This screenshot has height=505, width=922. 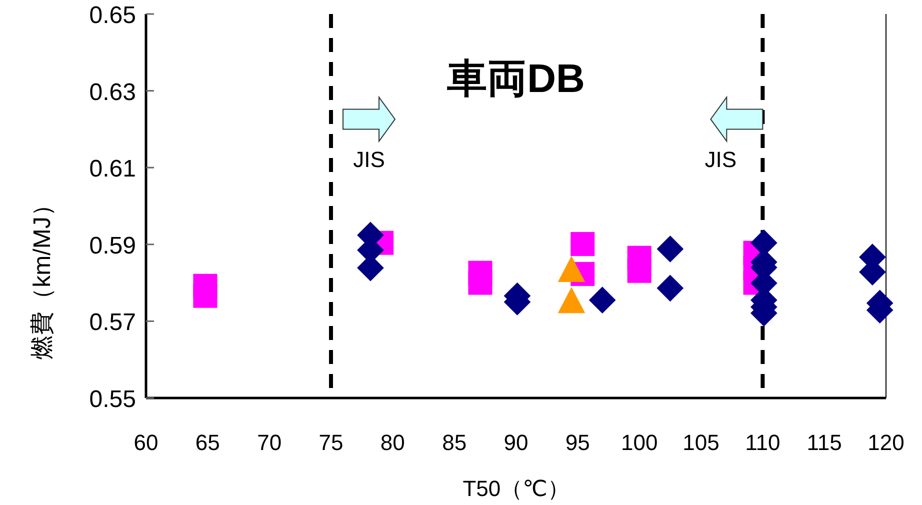 What do you see at coordinates (824, 442) in the screenshot?
I see `x-tick-label: 115` at bounding box center [824, 442].